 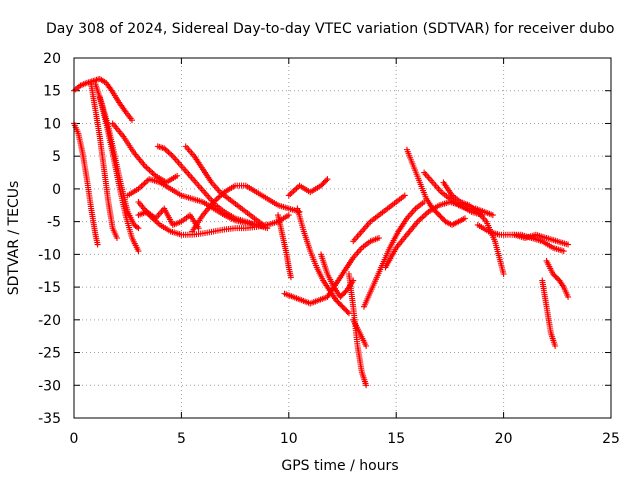 I want to click on y-tick-label: 15, so click(x=52, y=92).